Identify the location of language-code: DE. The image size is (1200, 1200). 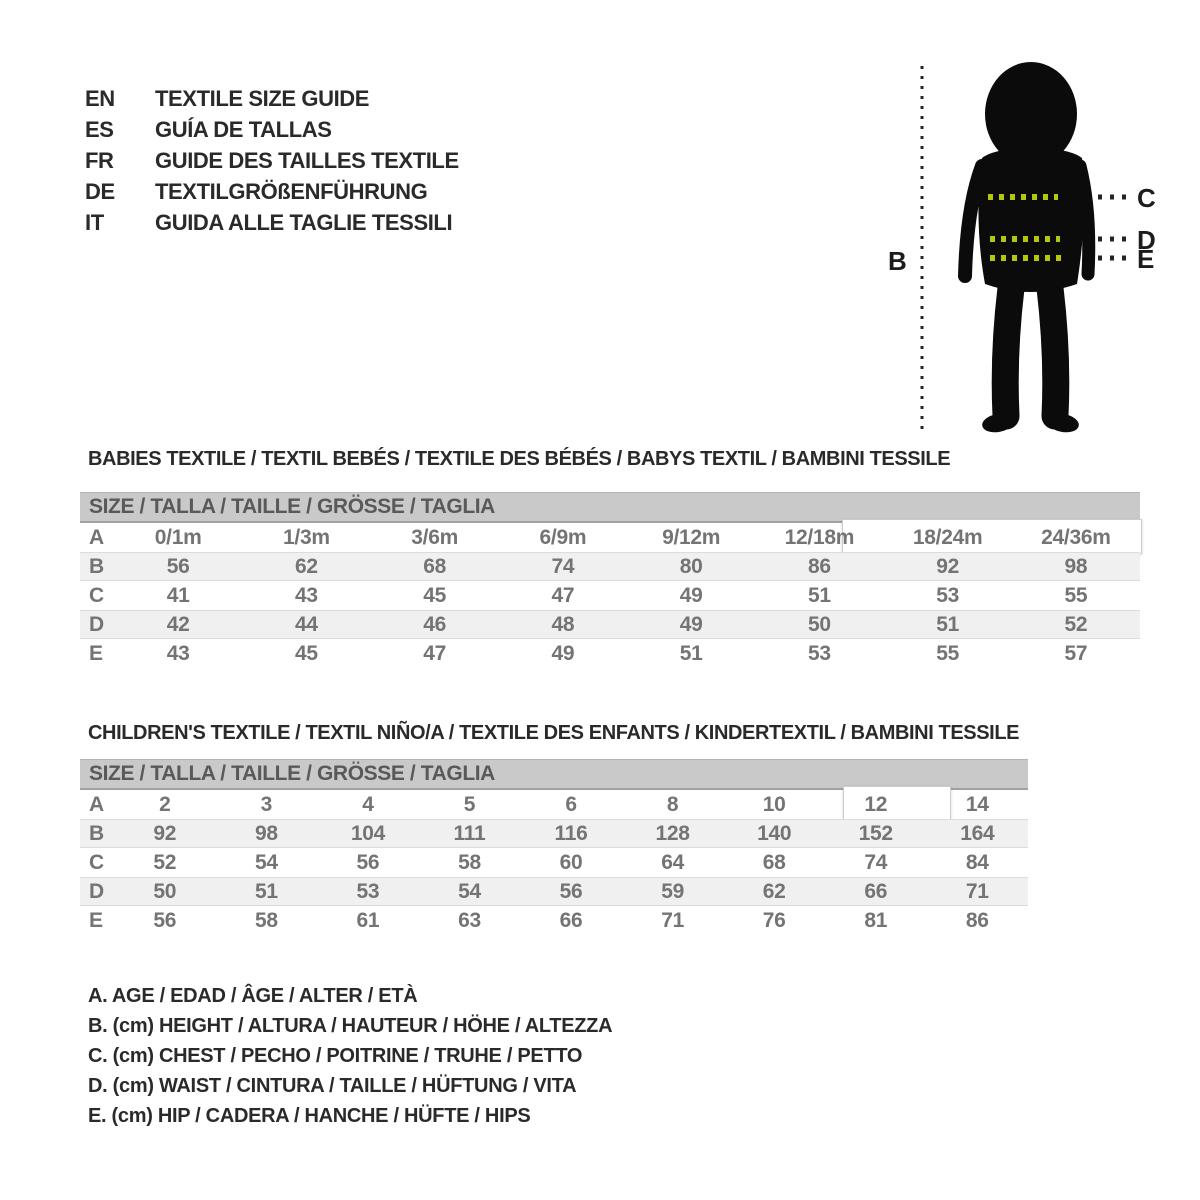
(100, 191).